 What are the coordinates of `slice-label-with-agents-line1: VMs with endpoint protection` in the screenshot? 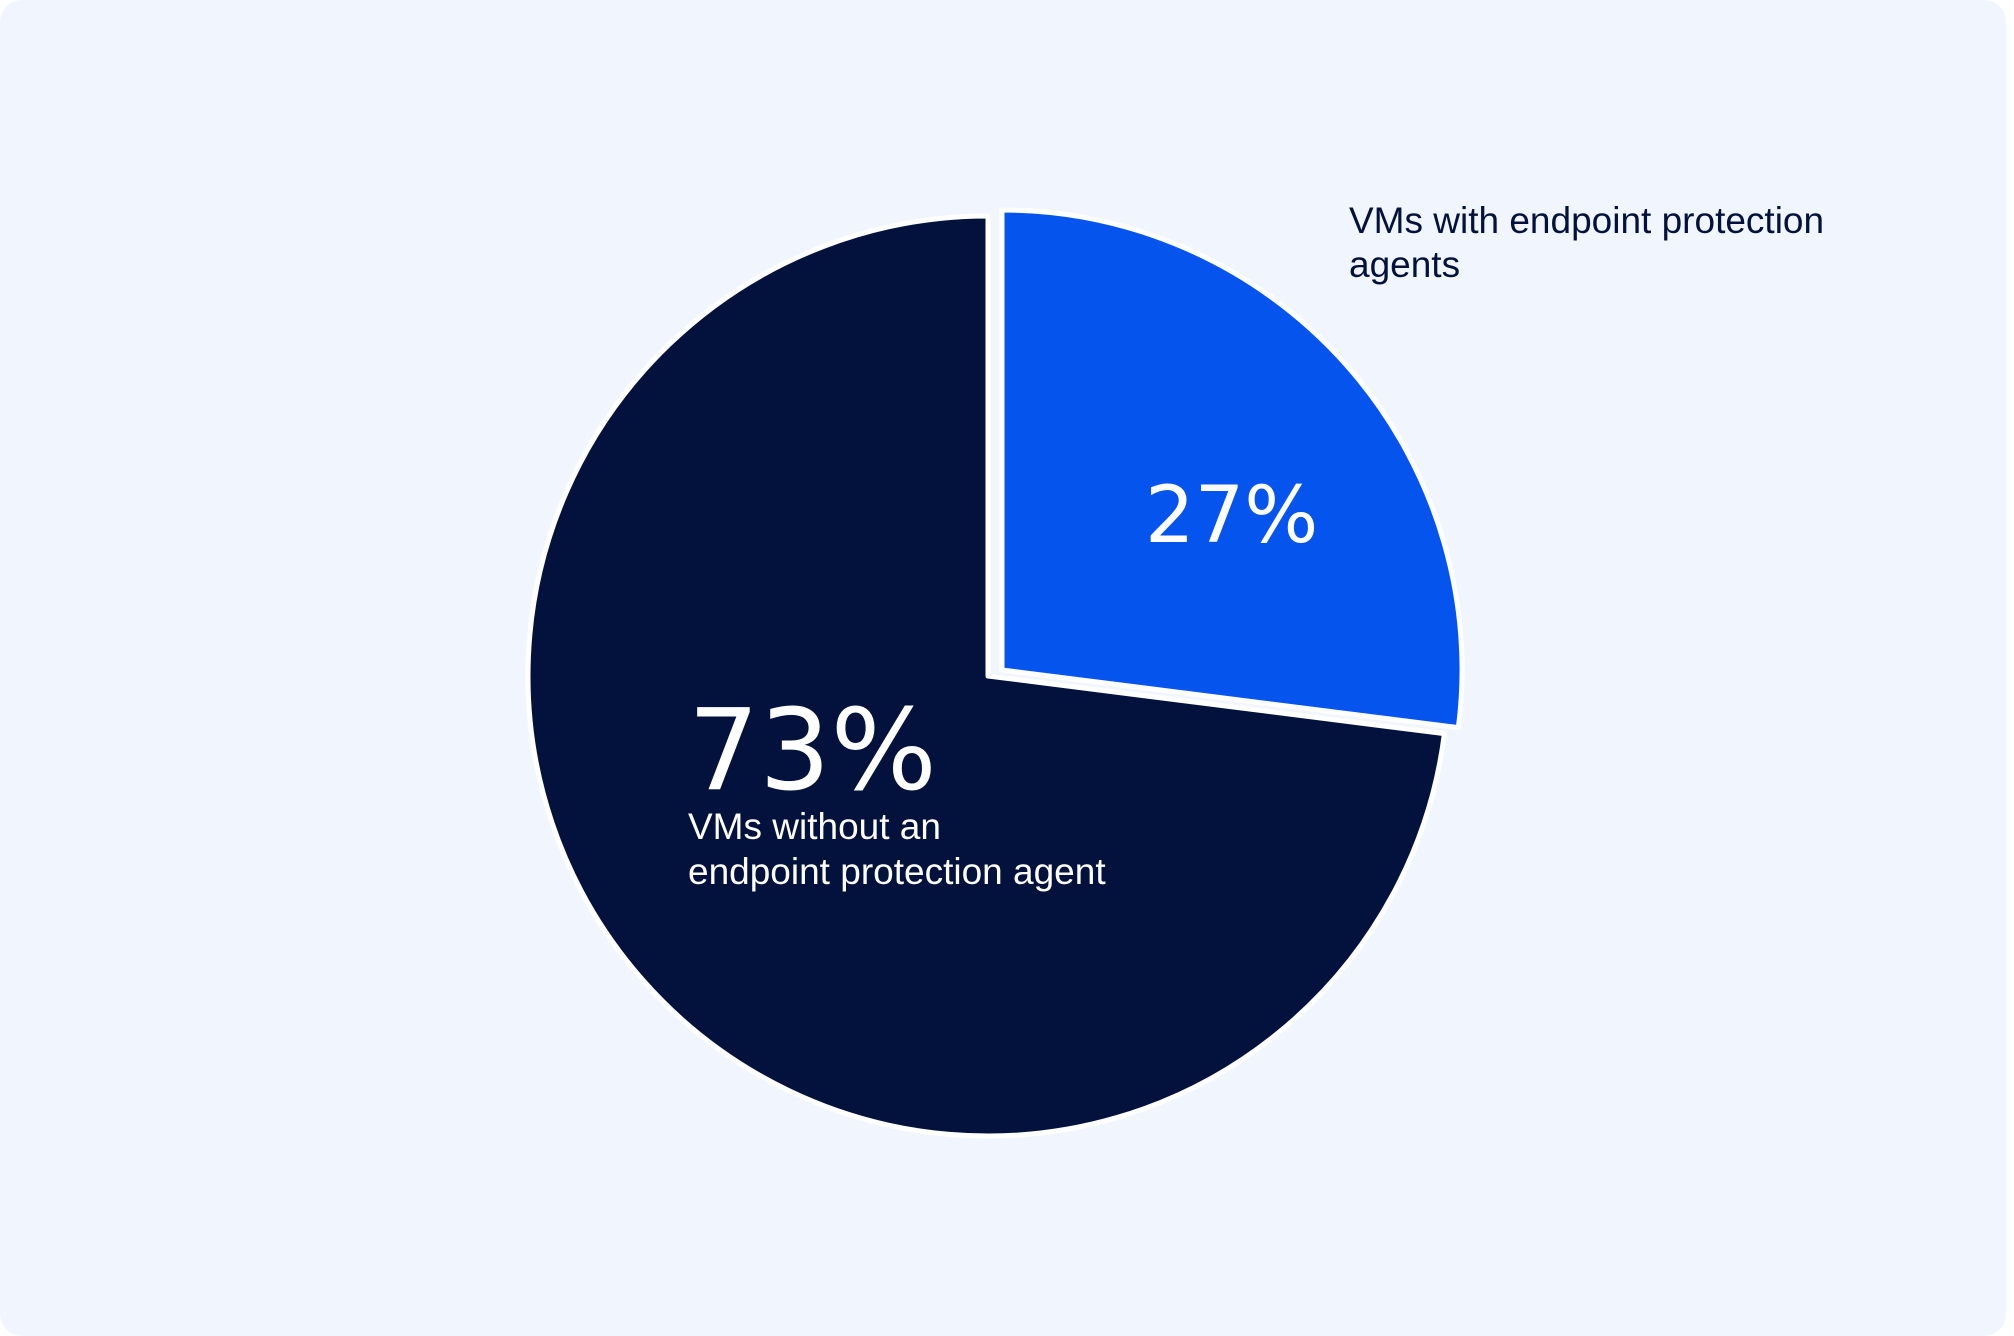 It's located at (1586, 220).